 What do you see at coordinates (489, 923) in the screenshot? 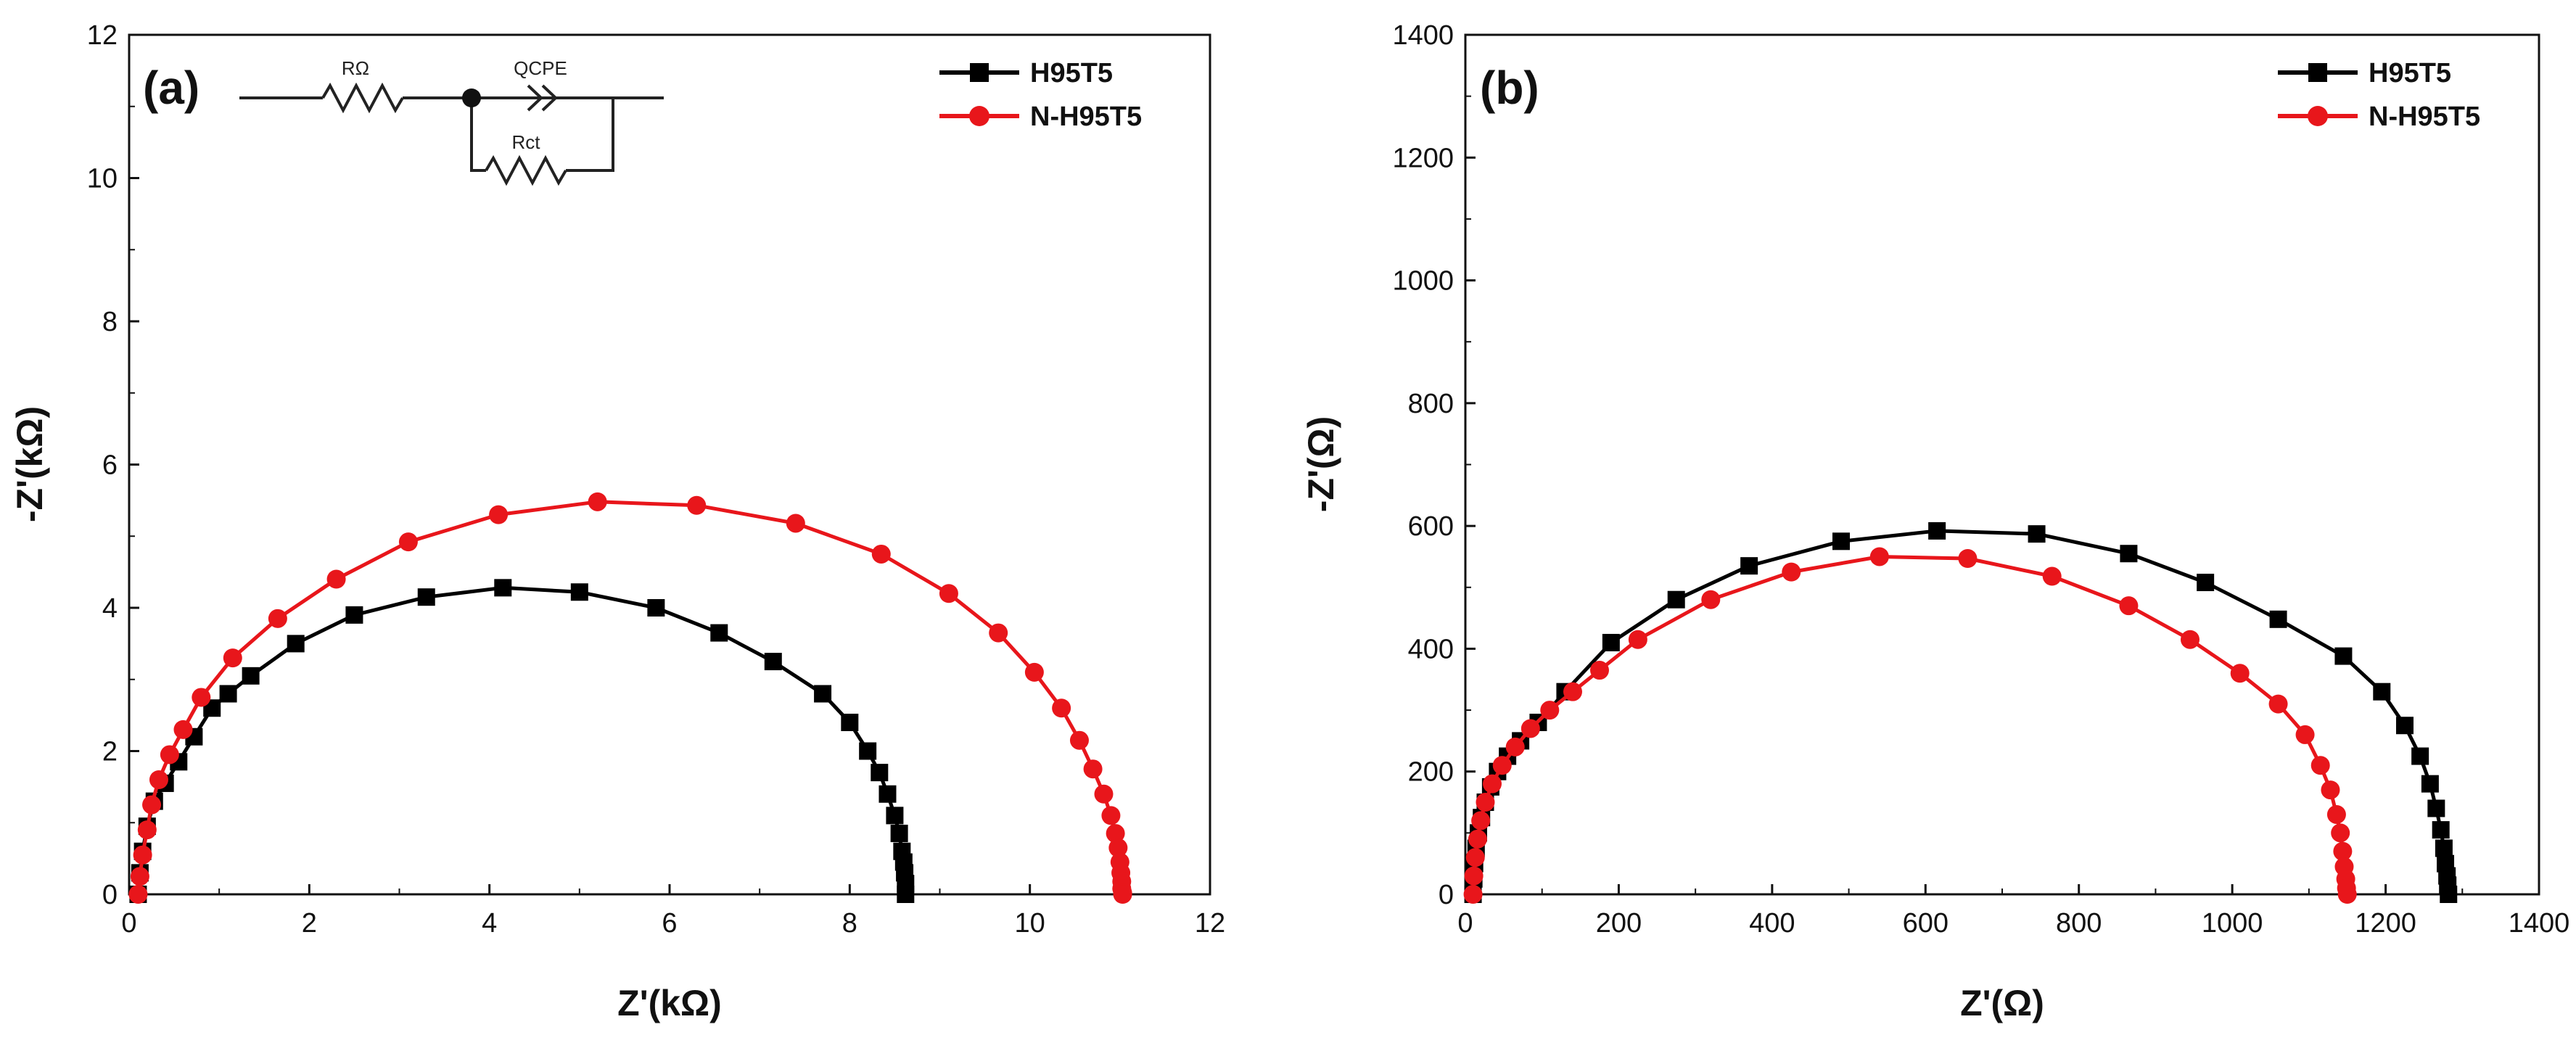
I see `x-tick-label: 4` at bounding box center [489, 923].